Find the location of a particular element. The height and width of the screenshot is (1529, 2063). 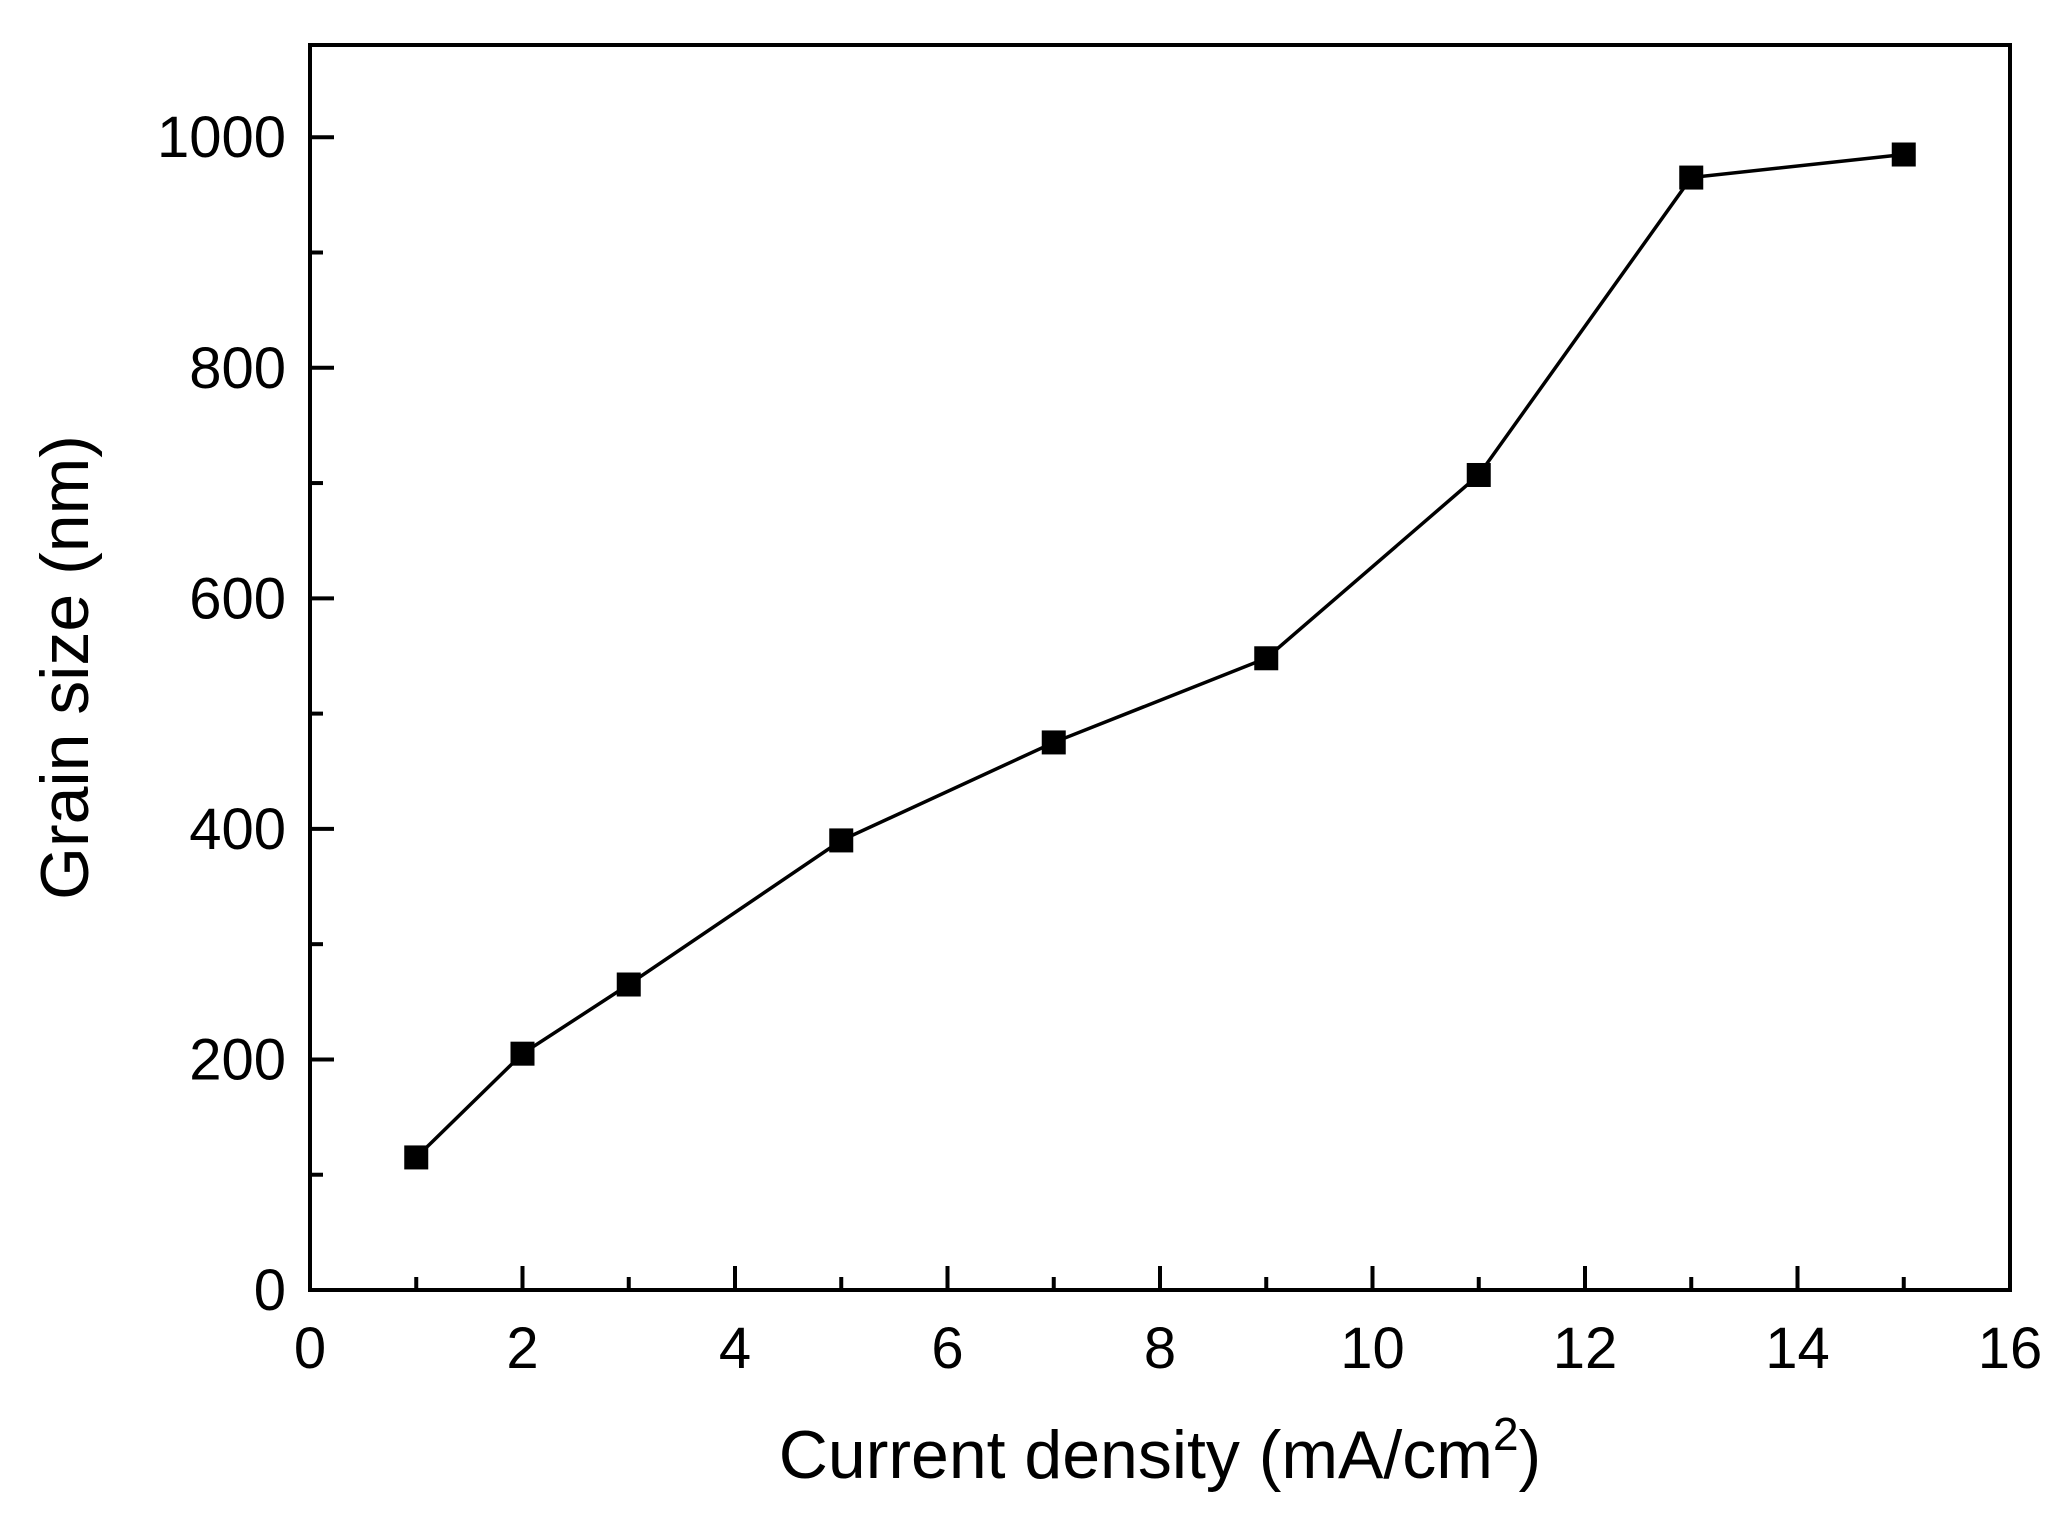

y-tick-label: 200 is located at coordinates (237, 1059).